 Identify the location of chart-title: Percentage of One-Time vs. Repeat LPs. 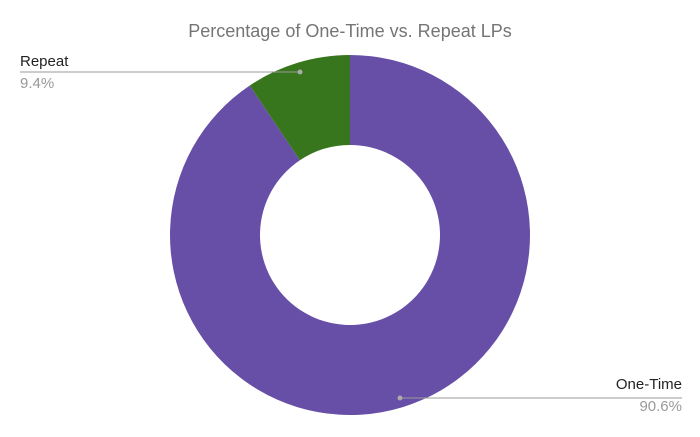
(350, 31).